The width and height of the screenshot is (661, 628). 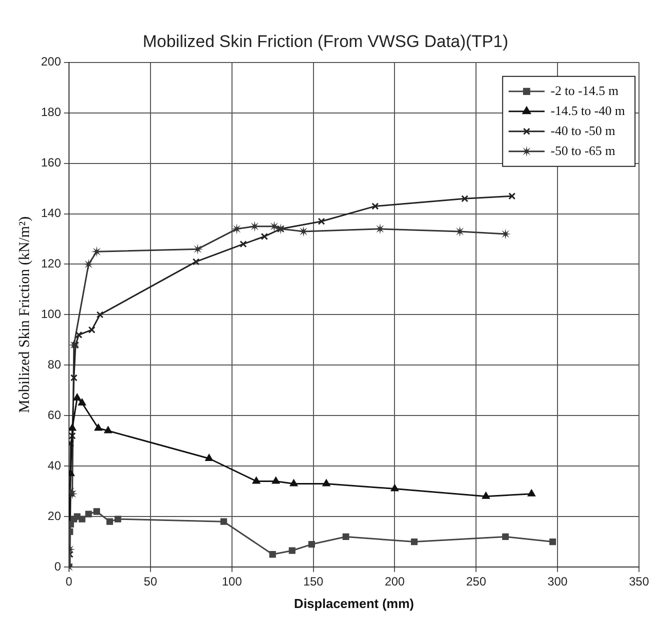 I want to click on y-tick-label: 200, so click(x=51, y=61).